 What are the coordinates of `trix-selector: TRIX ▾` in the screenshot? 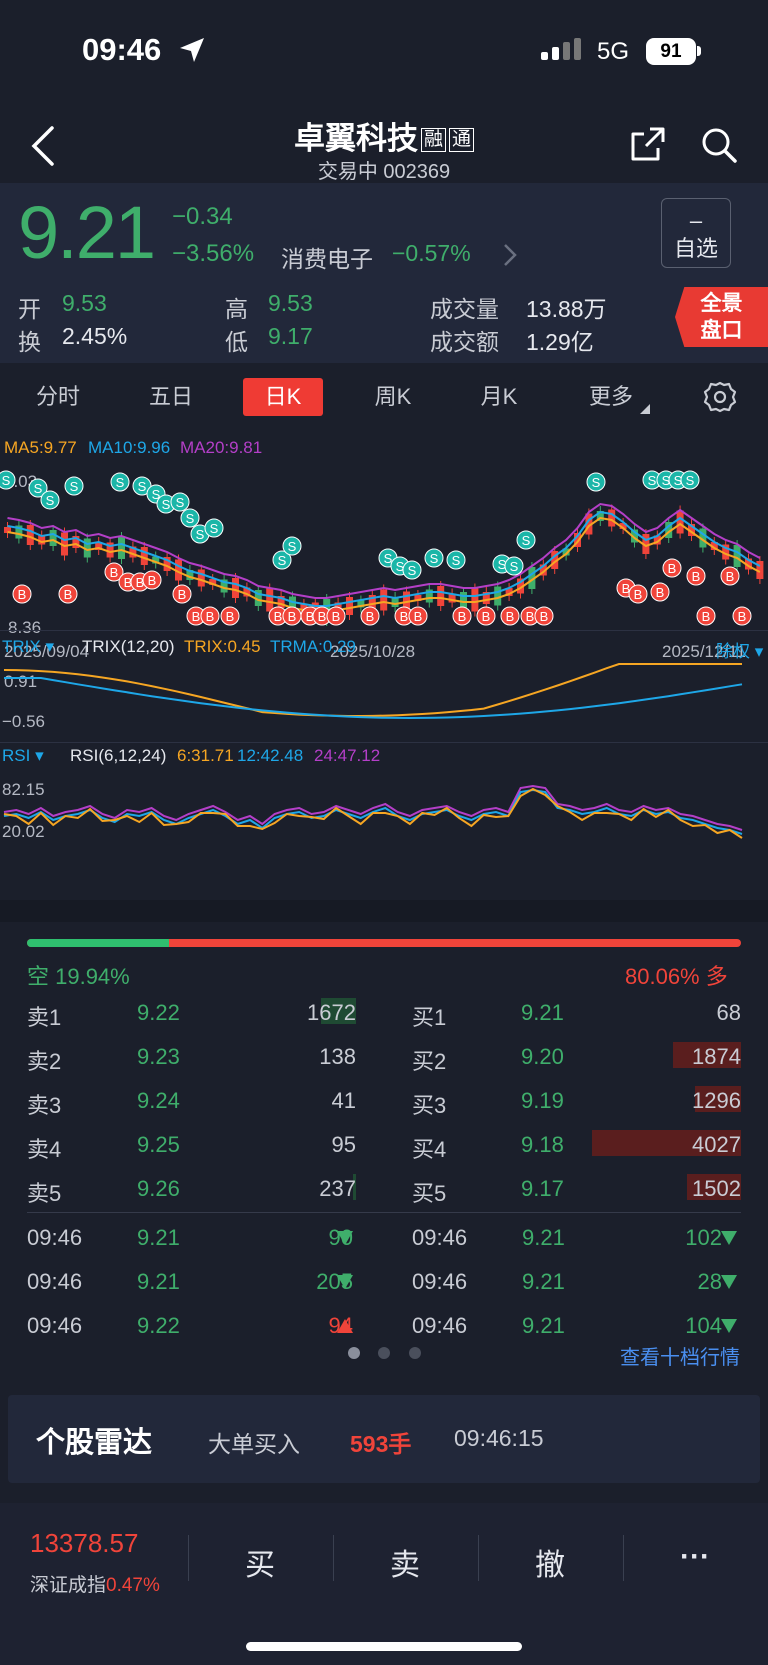 It's located at (28, 646).